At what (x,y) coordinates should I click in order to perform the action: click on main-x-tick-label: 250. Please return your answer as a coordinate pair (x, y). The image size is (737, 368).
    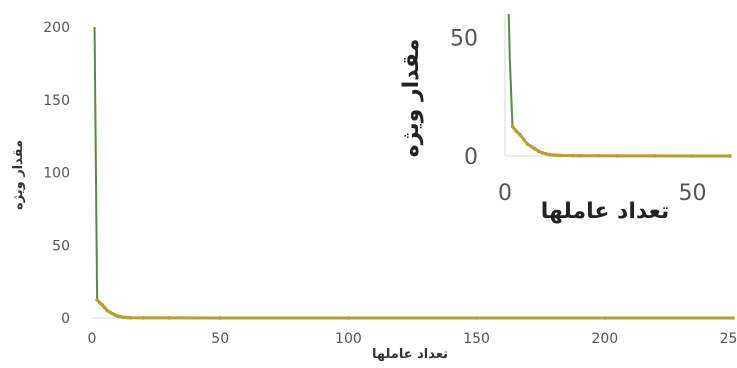
    Looking at the image, I should click on (728, 339).